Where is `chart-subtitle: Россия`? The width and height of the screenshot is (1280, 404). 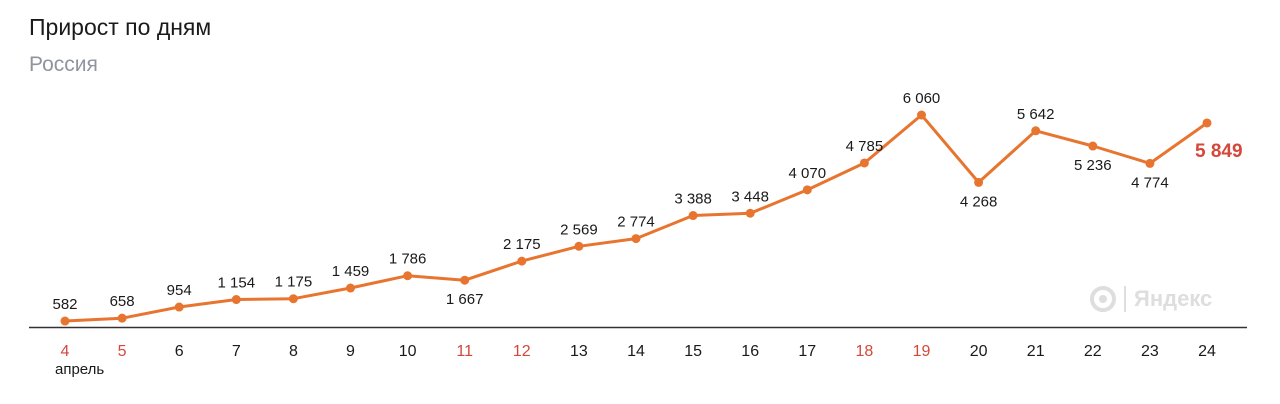
chart-subtitle: Россия is located at coordinates (63, 64).